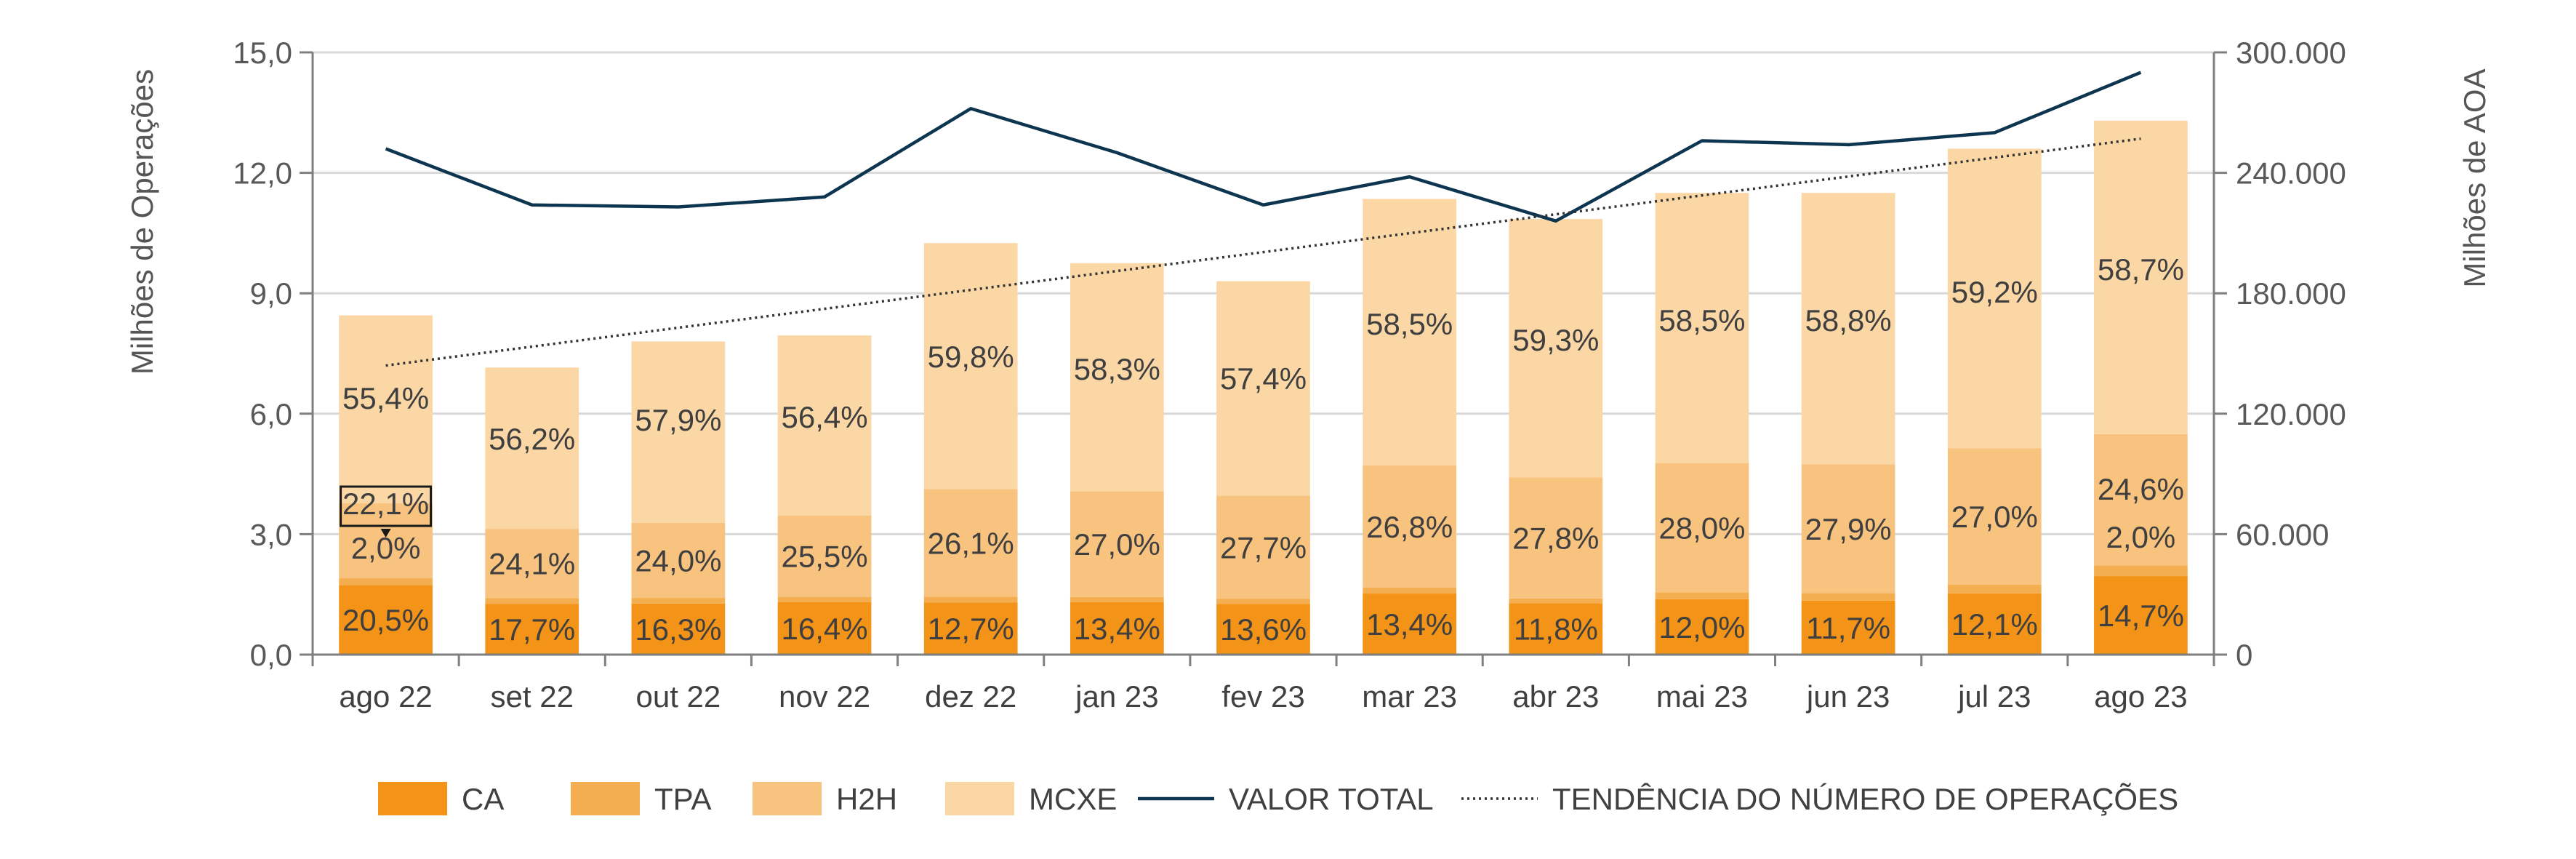 This screenshot has height=859, width=2576. I want to click on data-label-mcxe: 59,8%, so click(971, 357).